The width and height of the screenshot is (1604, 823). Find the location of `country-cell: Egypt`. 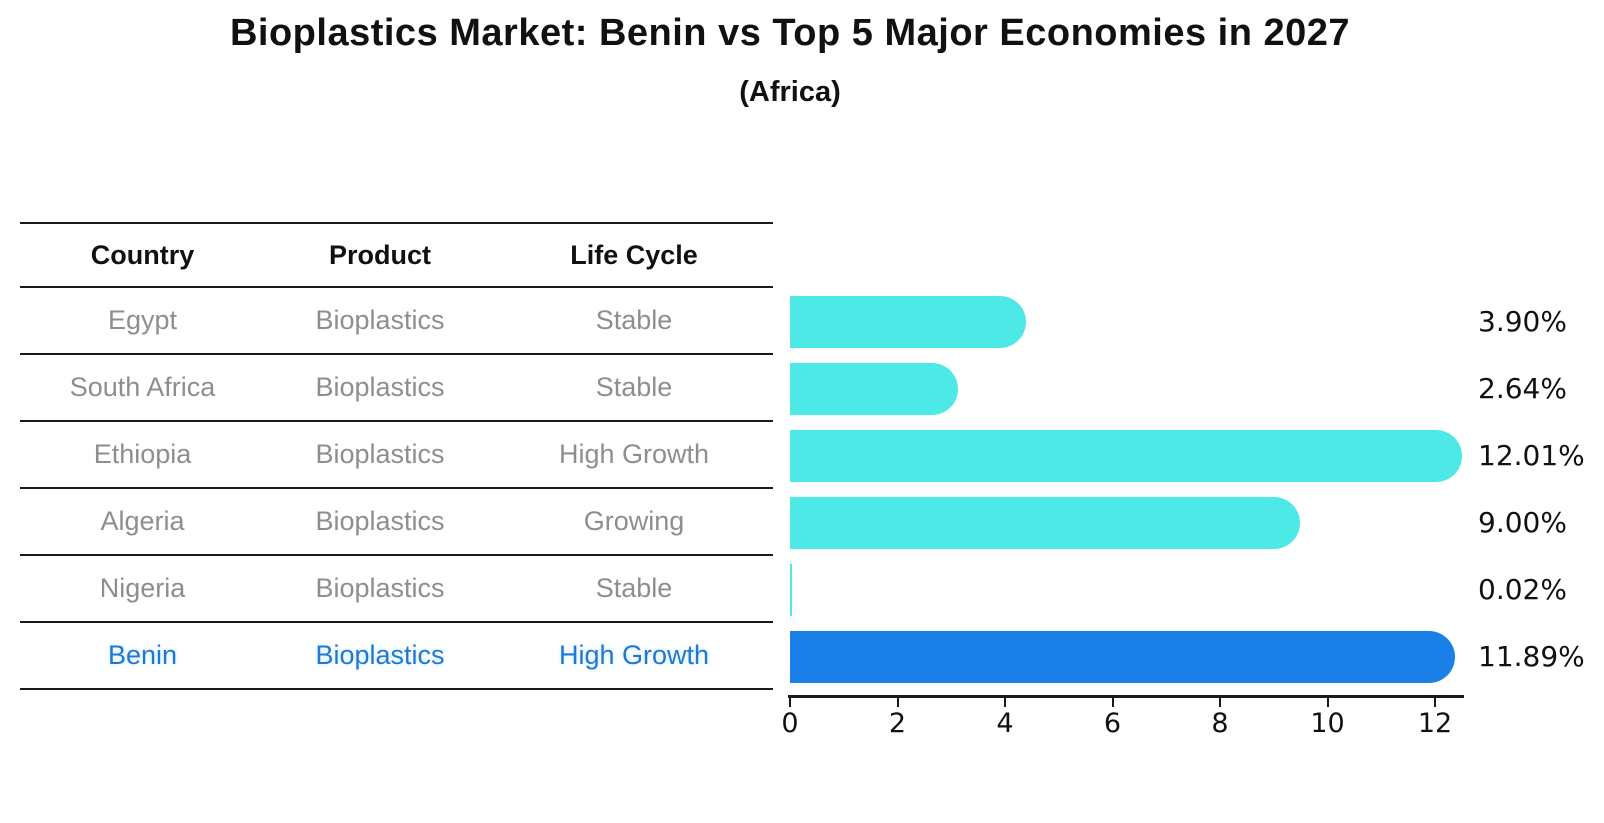

country-cell: Egypt is located at coordinates (142, 320).